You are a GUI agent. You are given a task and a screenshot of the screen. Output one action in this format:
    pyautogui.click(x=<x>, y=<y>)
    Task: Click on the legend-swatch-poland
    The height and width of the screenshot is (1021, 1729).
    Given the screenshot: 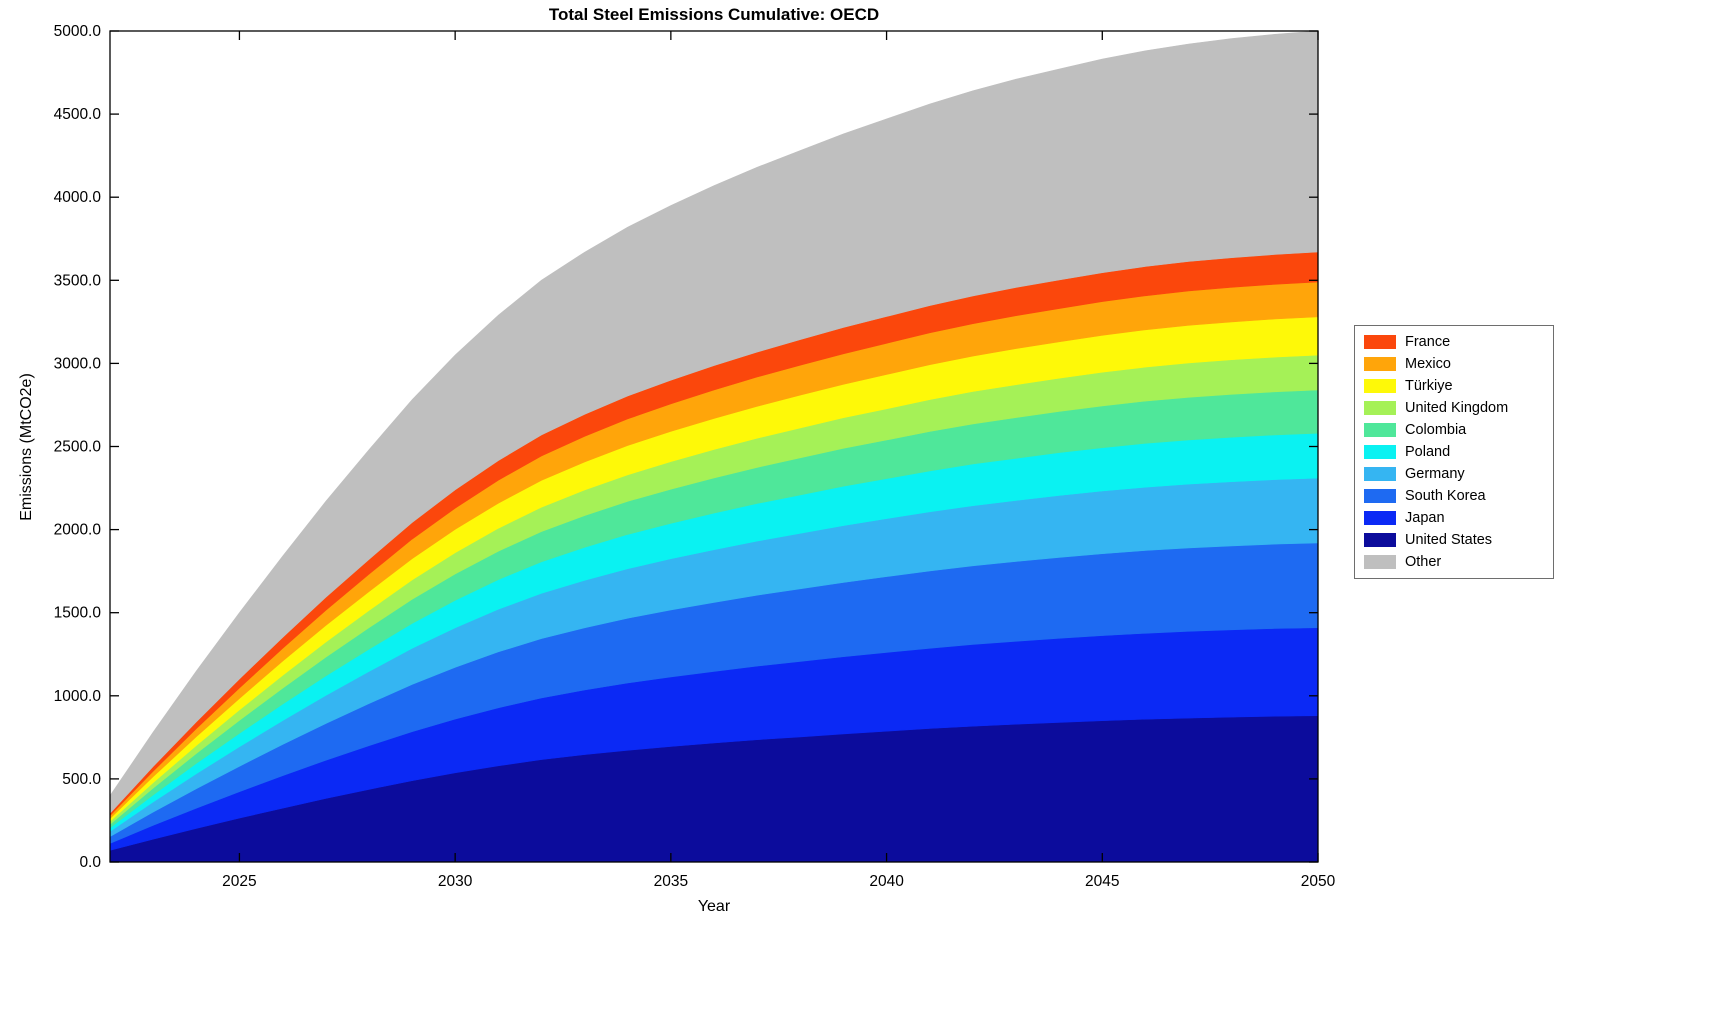 What is the action you would take?
    pyautogui.click(x=1380, y=452)
    